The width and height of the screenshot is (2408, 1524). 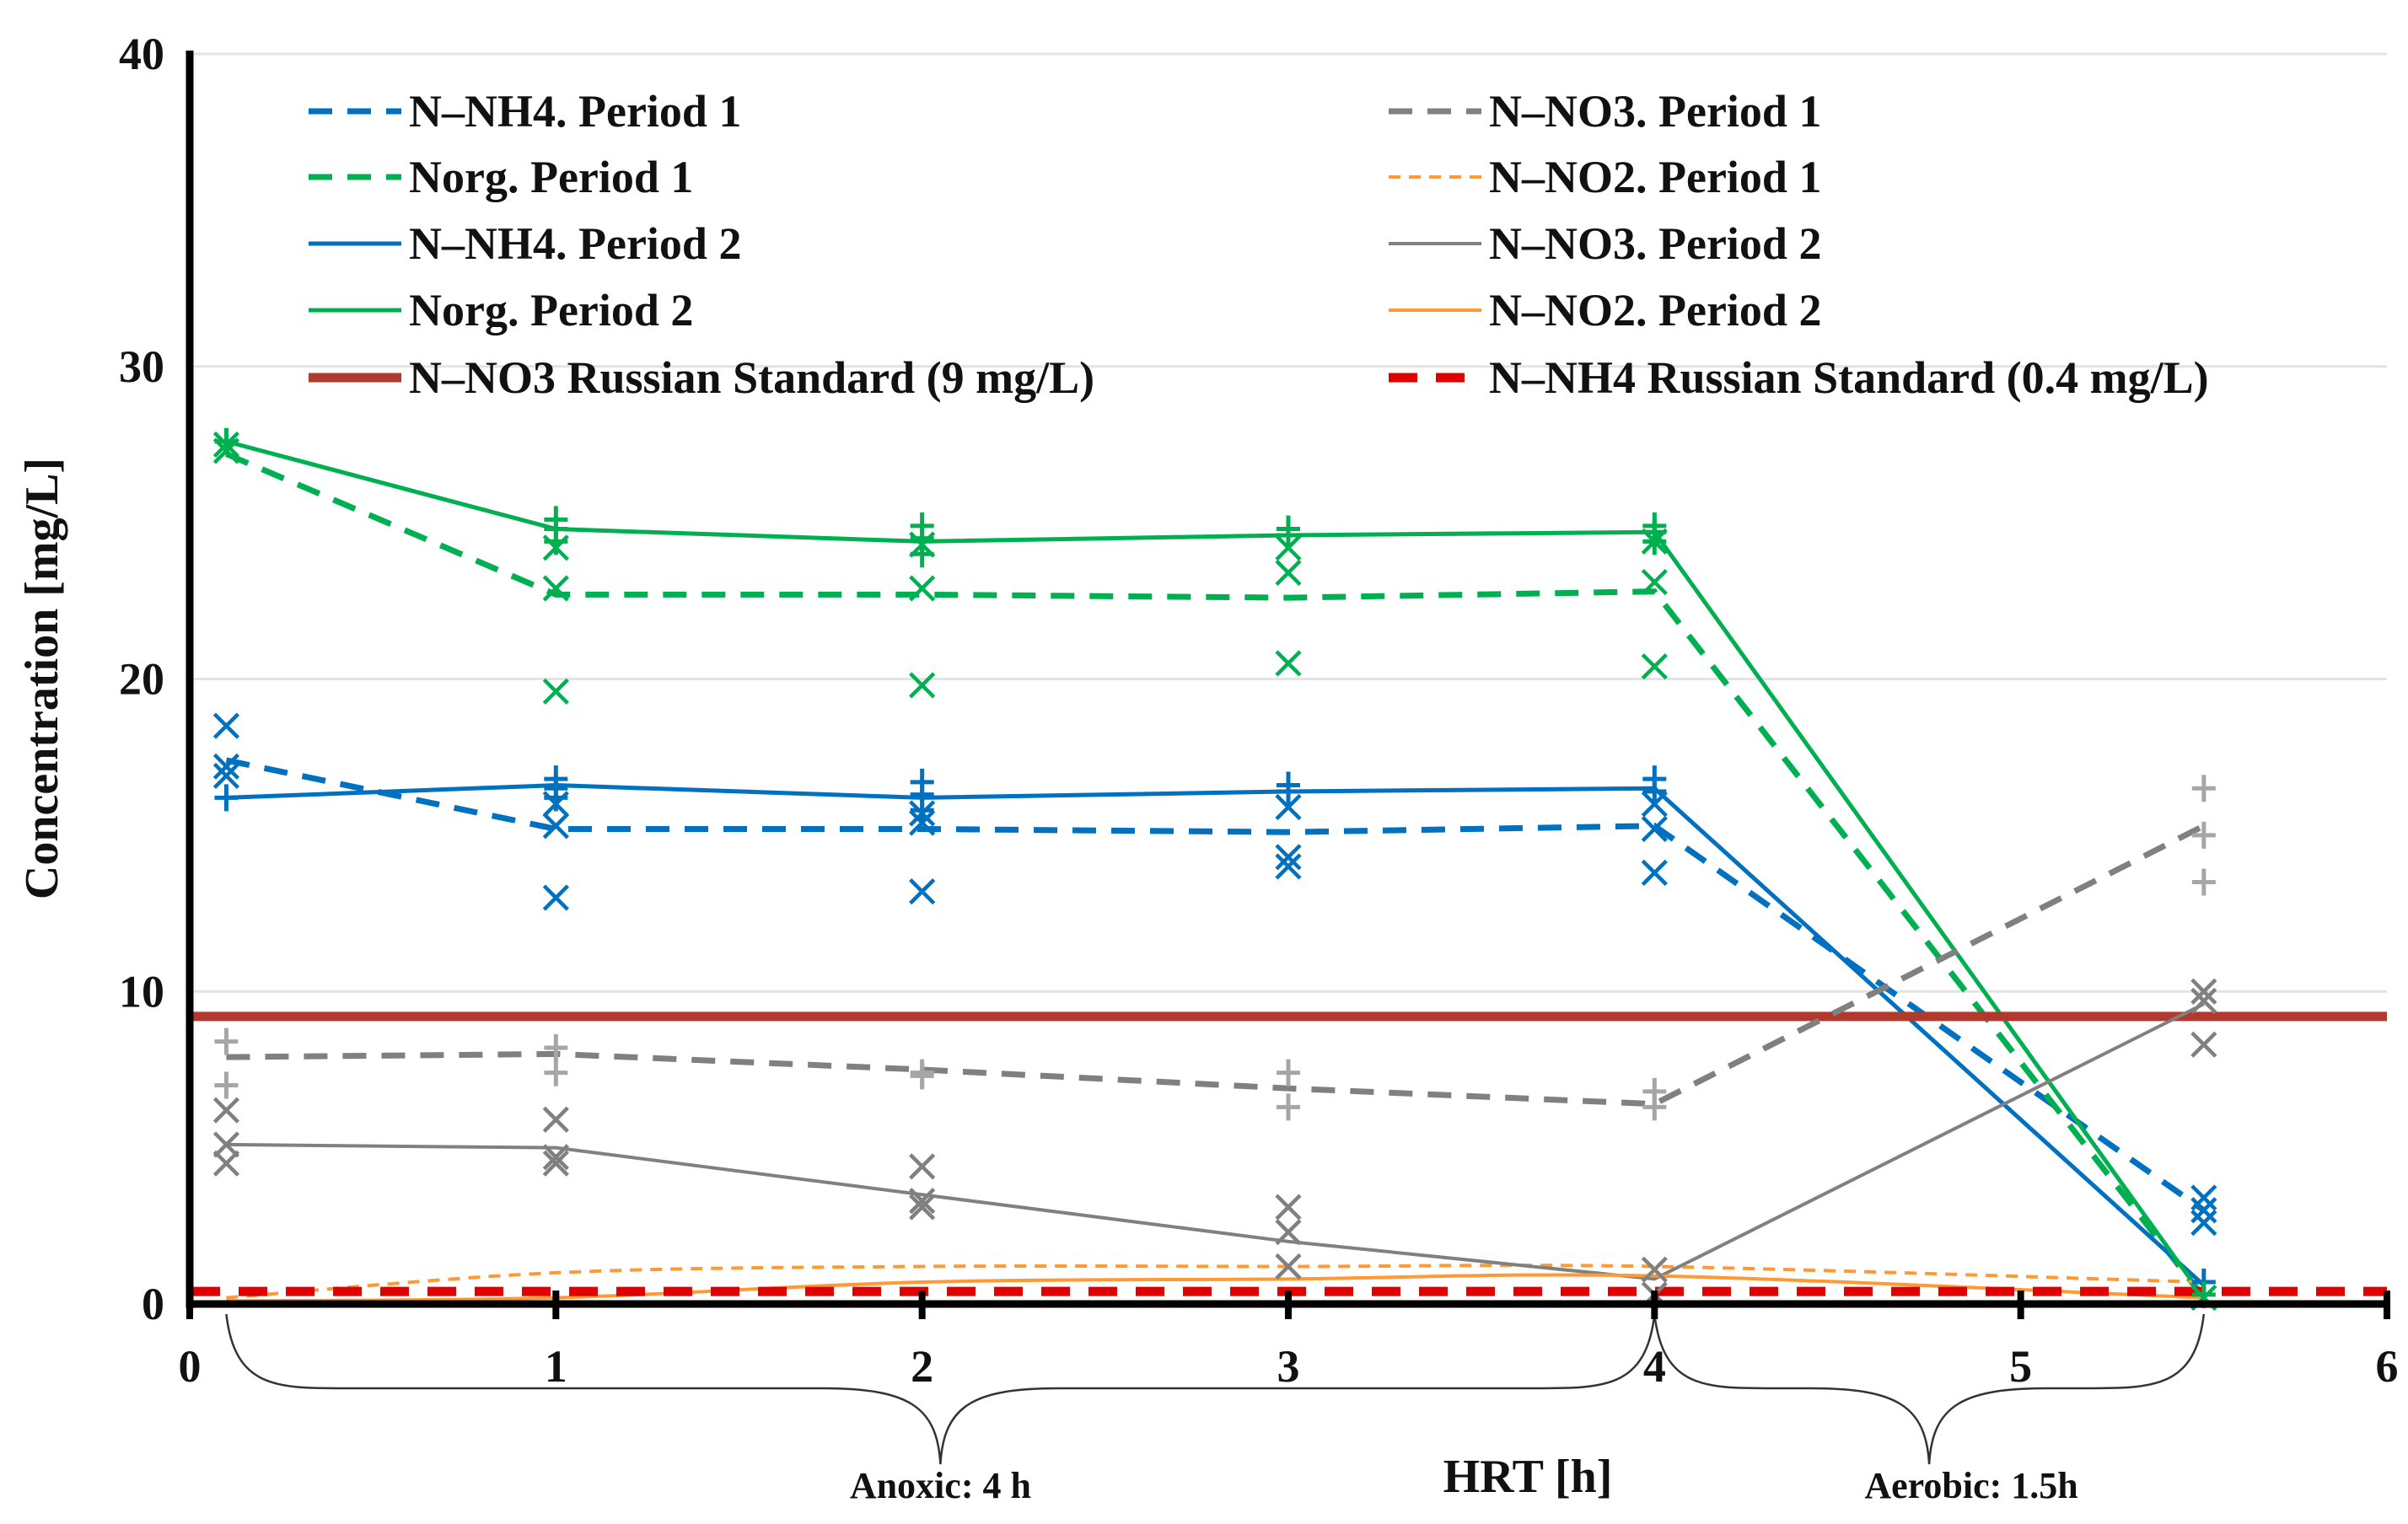 What do you see at coordinates (141, 991) in the screenshot?
I see `y-tick-label: 10` at bounding box center [141, 991].